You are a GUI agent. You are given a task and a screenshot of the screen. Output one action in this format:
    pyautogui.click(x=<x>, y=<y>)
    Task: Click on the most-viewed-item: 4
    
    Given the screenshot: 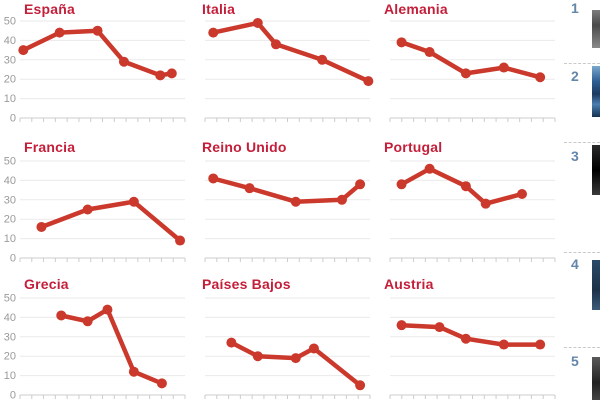 What is the action you would take?
    pyautogui.click(x=580, y=264)
    